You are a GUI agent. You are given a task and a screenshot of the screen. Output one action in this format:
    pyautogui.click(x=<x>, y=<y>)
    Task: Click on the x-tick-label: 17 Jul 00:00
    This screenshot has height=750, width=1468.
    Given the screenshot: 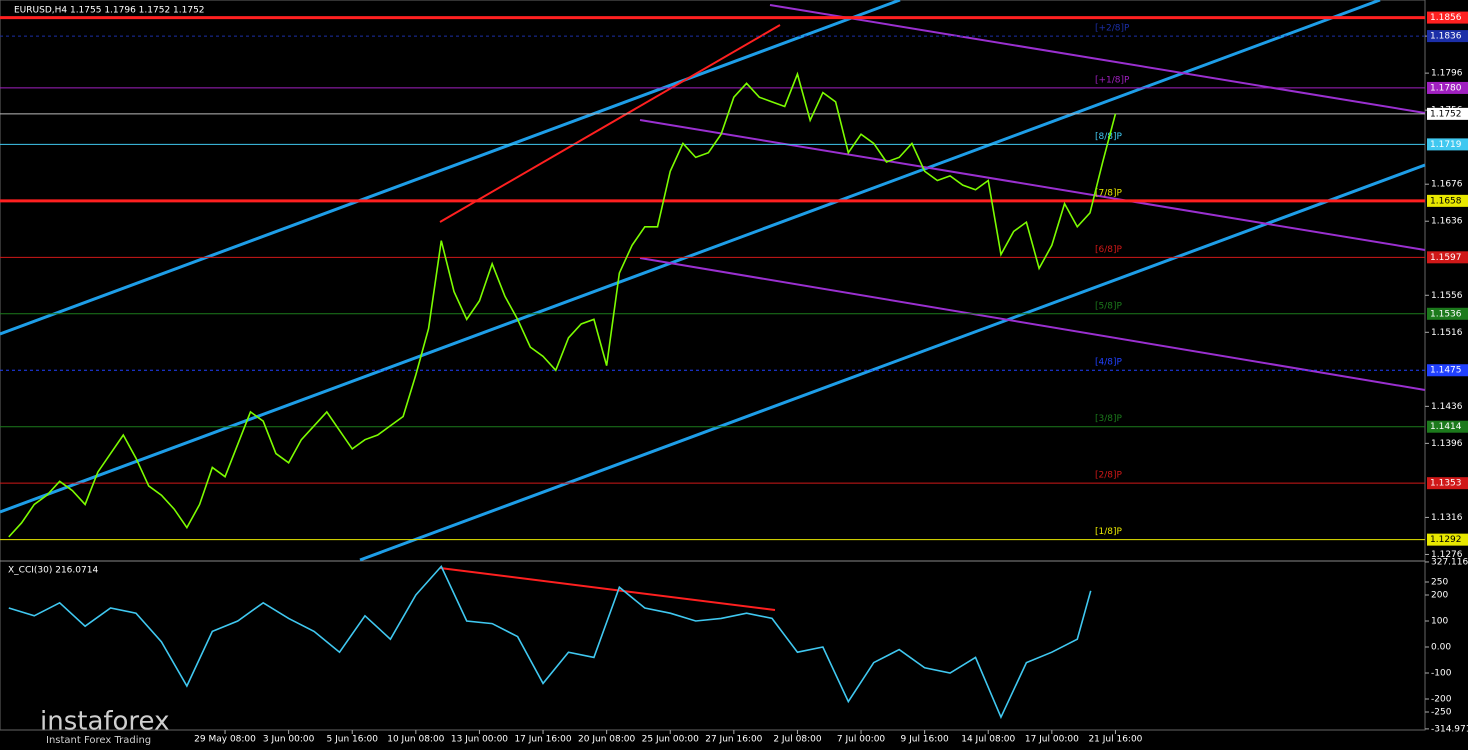 What is the action you would take?
    pyautogui.click(x=1052, y=740)
    